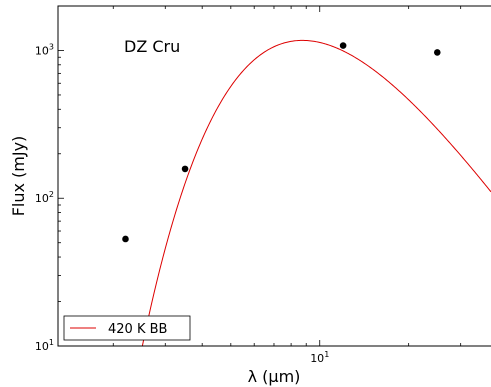  What do you see at coordinates (18, 176) in the screenshot?
I see `y-axis-label: Flux (mJy)` at bounding box center [18, 176].